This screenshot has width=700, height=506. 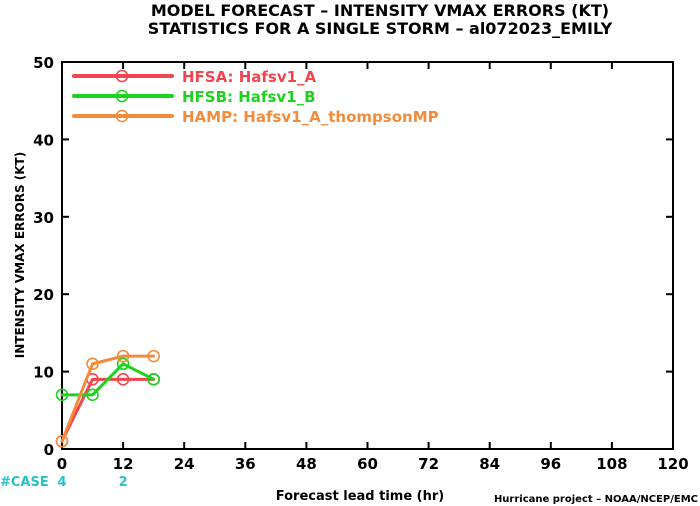 I want to click on x-tick-label: 24, so click(x=184, y=464).